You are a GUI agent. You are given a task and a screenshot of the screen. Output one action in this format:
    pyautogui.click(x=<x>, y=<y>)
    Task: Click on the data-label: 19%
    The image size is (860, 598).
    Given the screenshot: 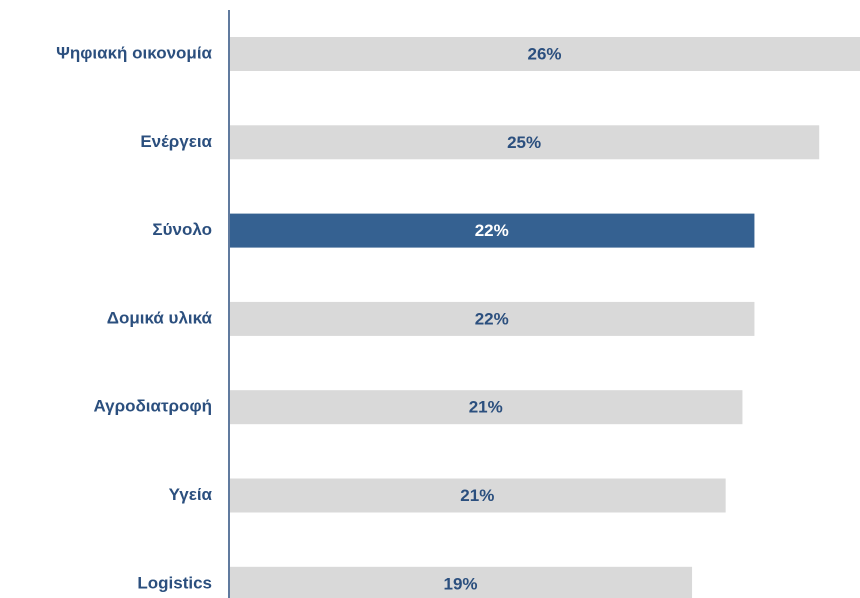 What is the action you would take?
    pyautogui.click(x=461, y=583)
    